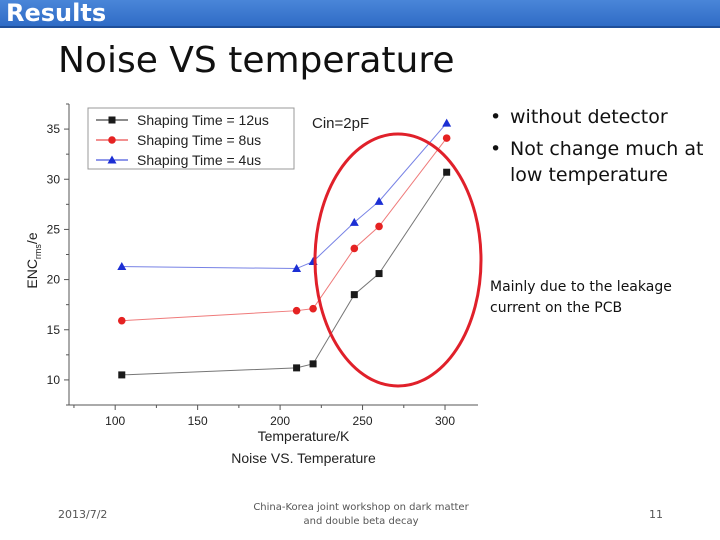  I want to click on y-tick-label: 25, so click(54, 229).